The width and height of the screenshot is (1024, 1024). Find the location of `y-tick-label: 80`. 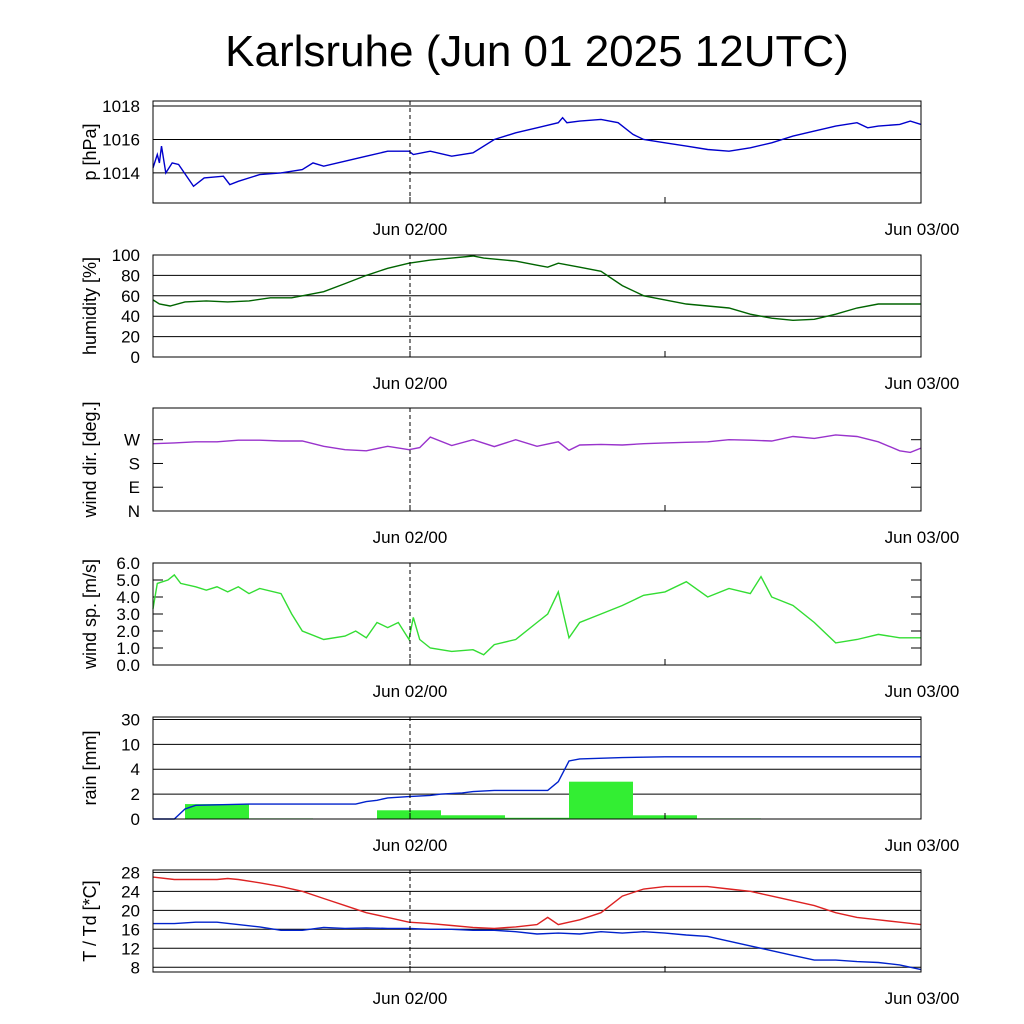

y-tick-label: 80 is located at coordinates (130, 275).